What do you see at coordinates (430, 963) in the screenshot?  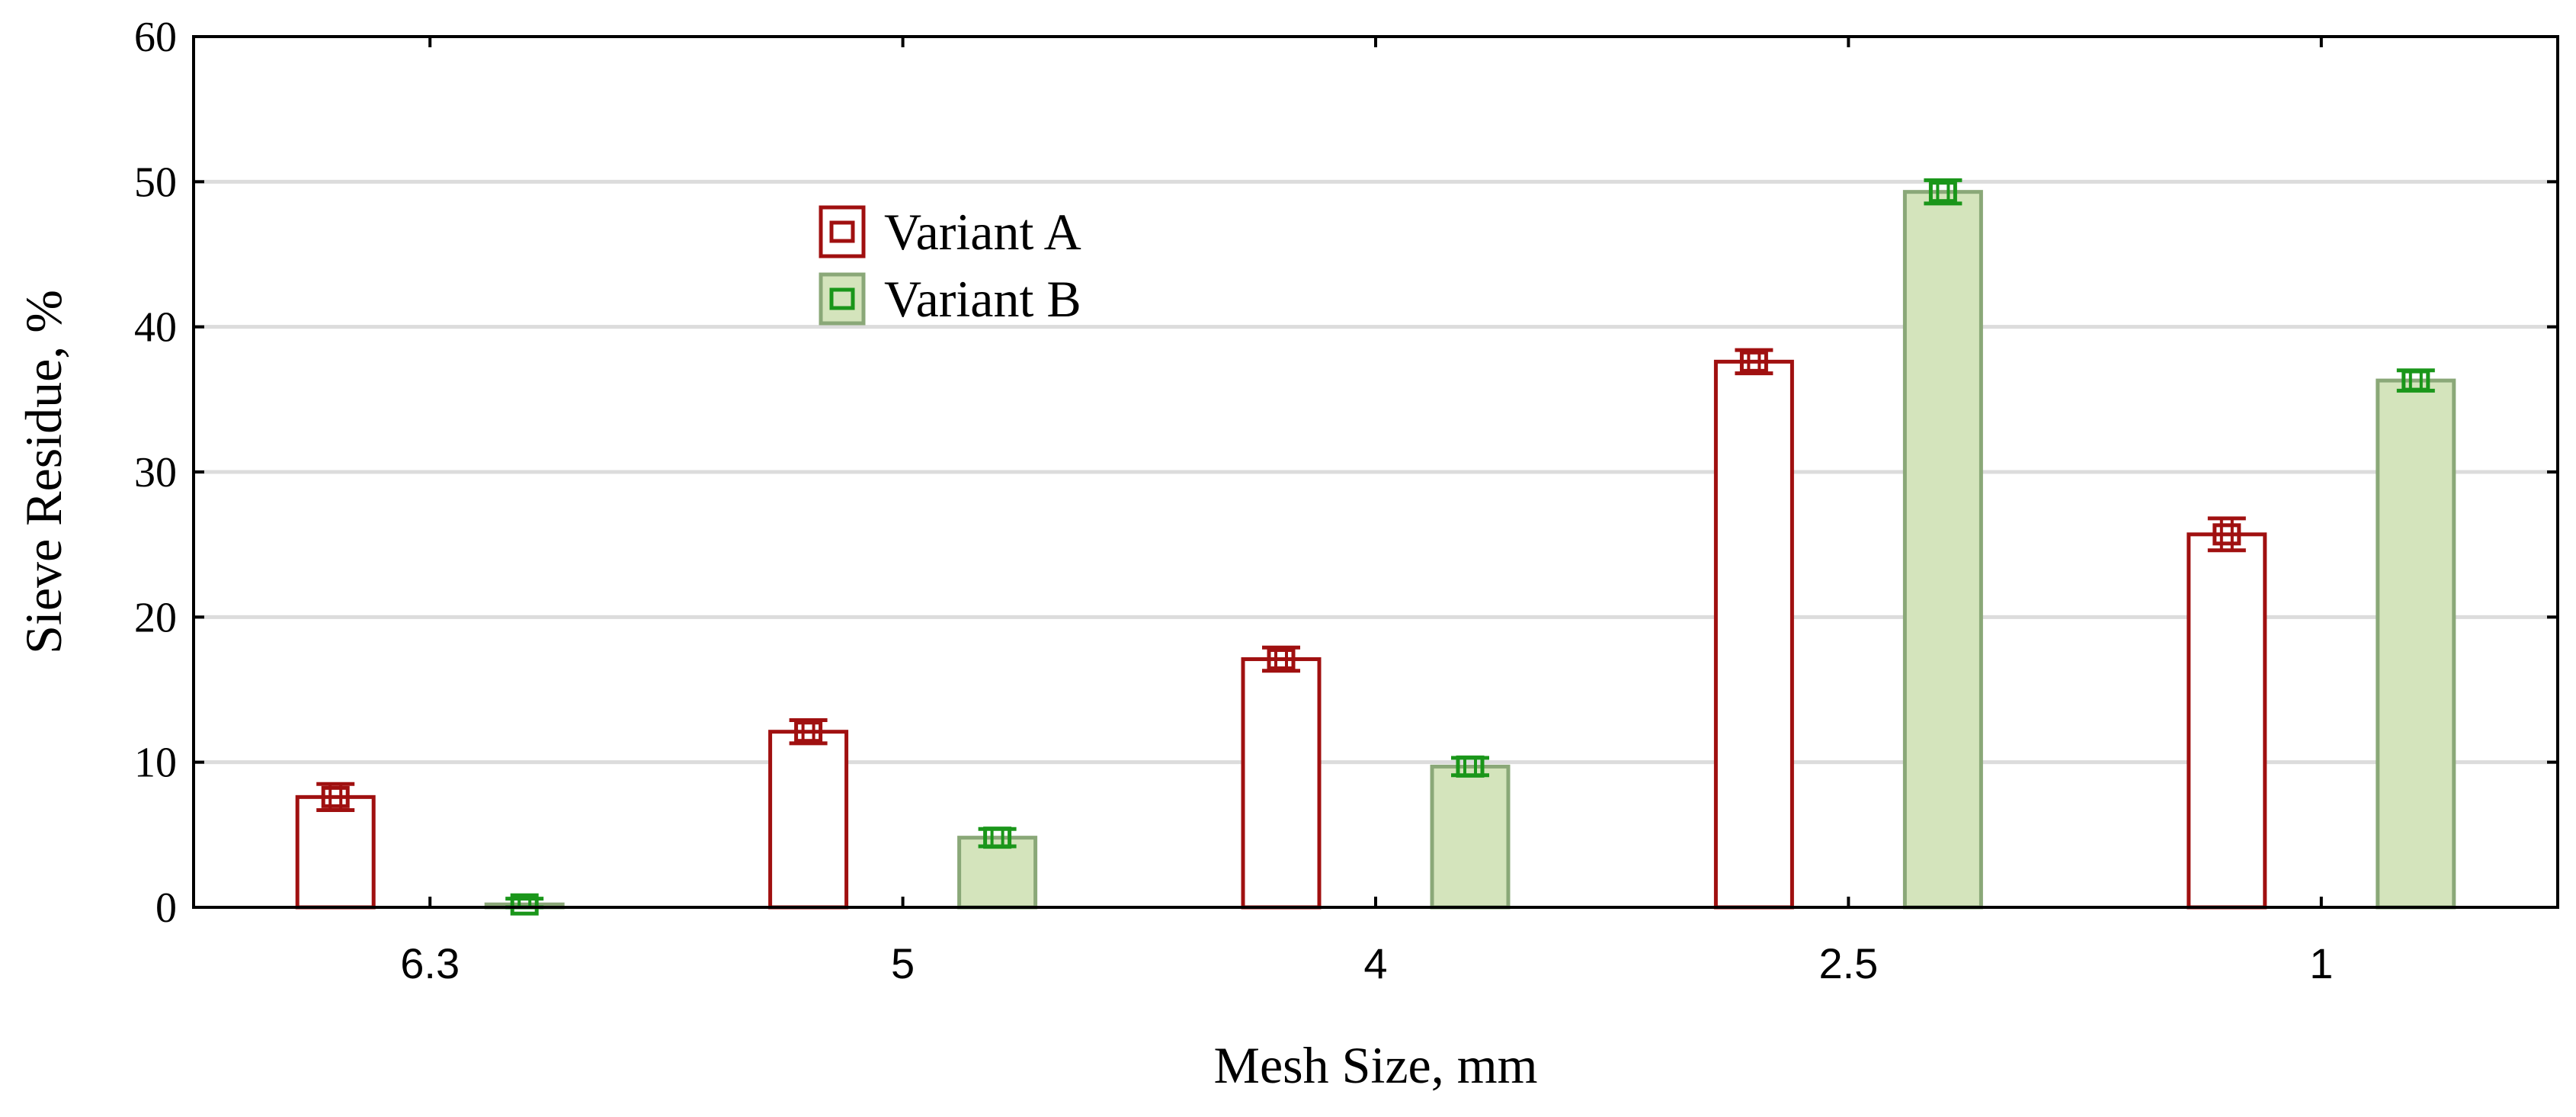 I see `x-tick-label: 6.3` at bounding box center [430, 963].